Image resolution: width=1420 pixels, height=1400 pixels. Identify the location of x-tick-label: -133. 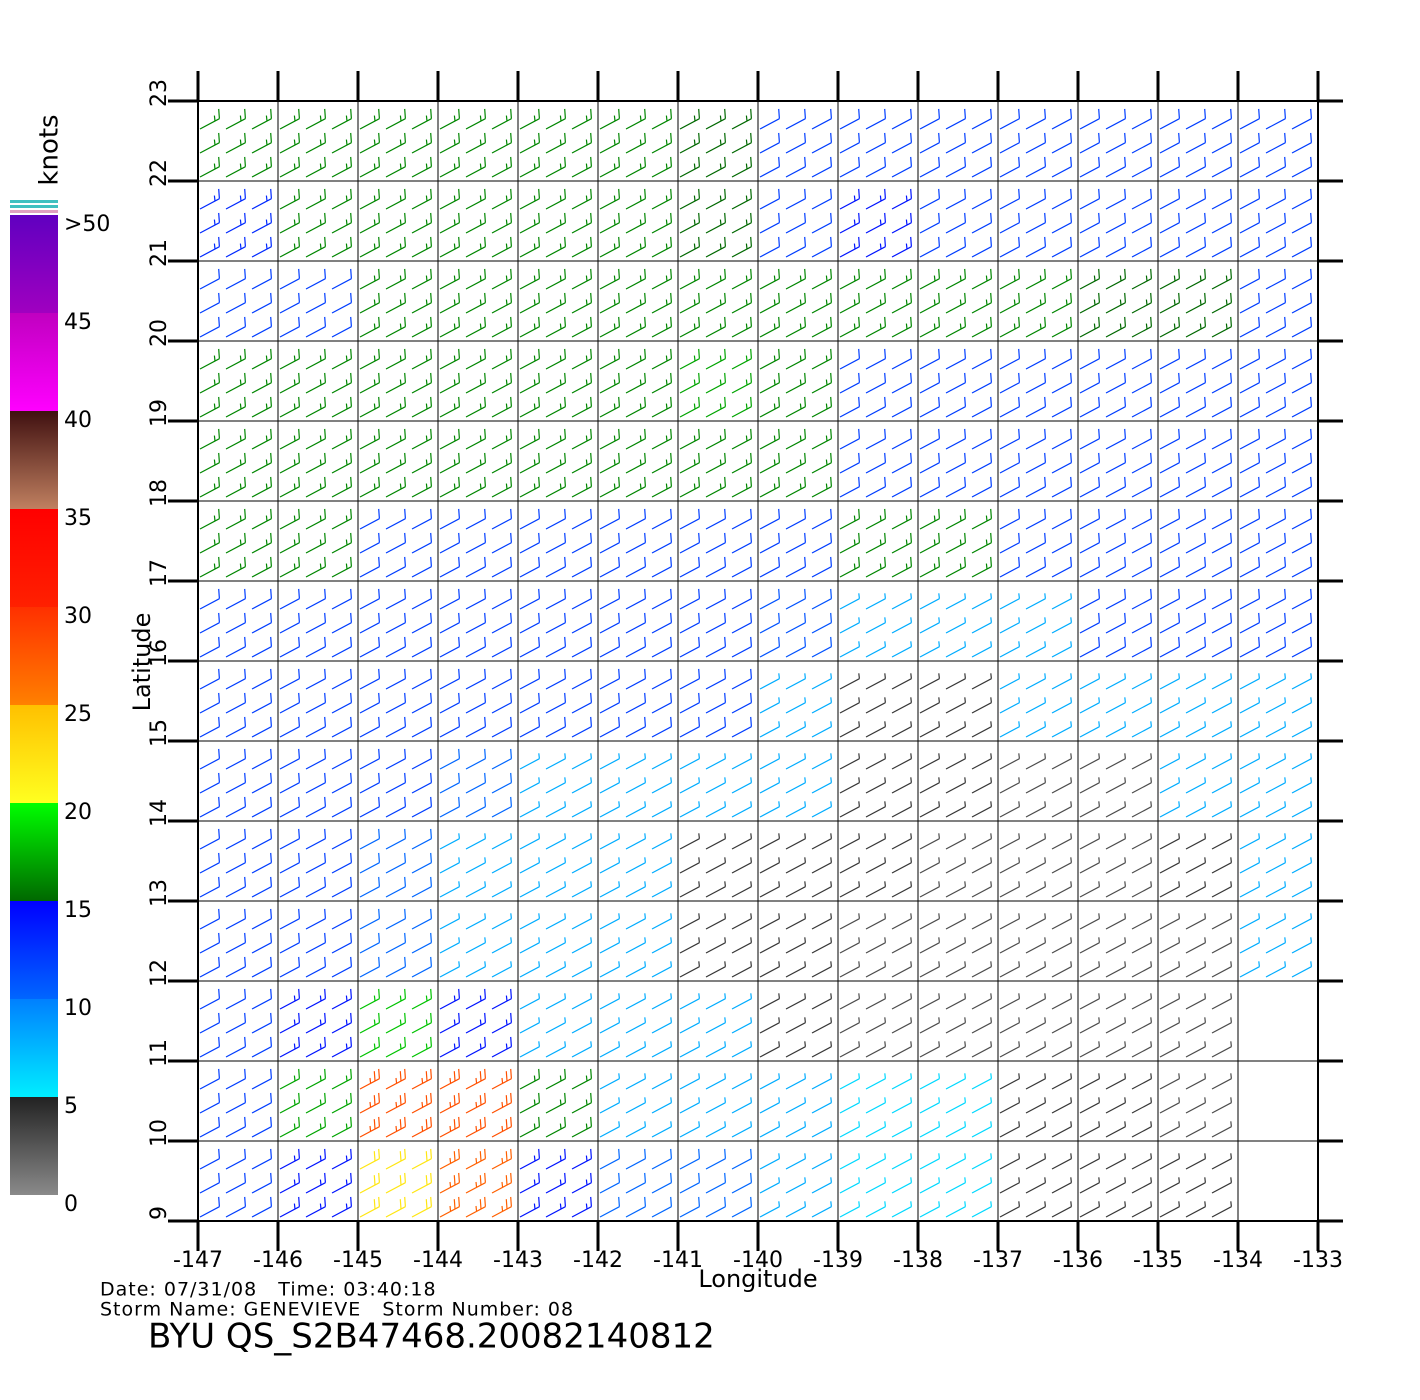
(1318, 1260).